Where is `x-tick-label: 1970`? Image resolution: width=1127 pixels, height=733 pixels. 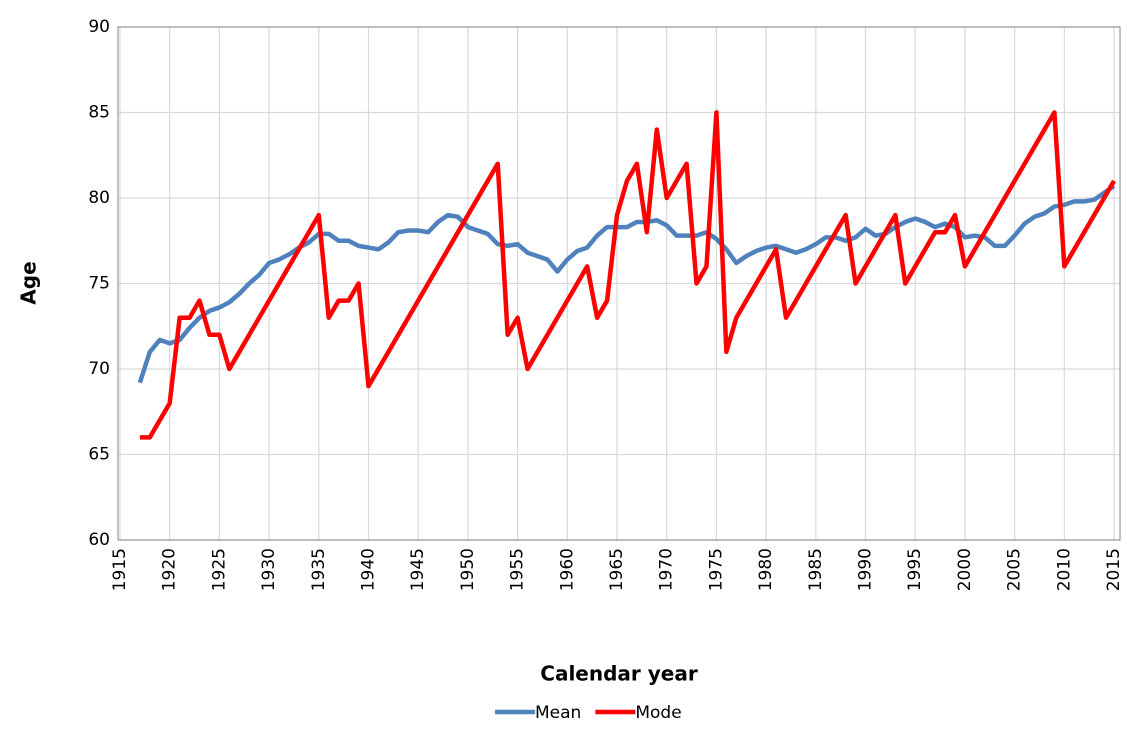
x-tick-label: 1970 is located at coordinates (667, 569).